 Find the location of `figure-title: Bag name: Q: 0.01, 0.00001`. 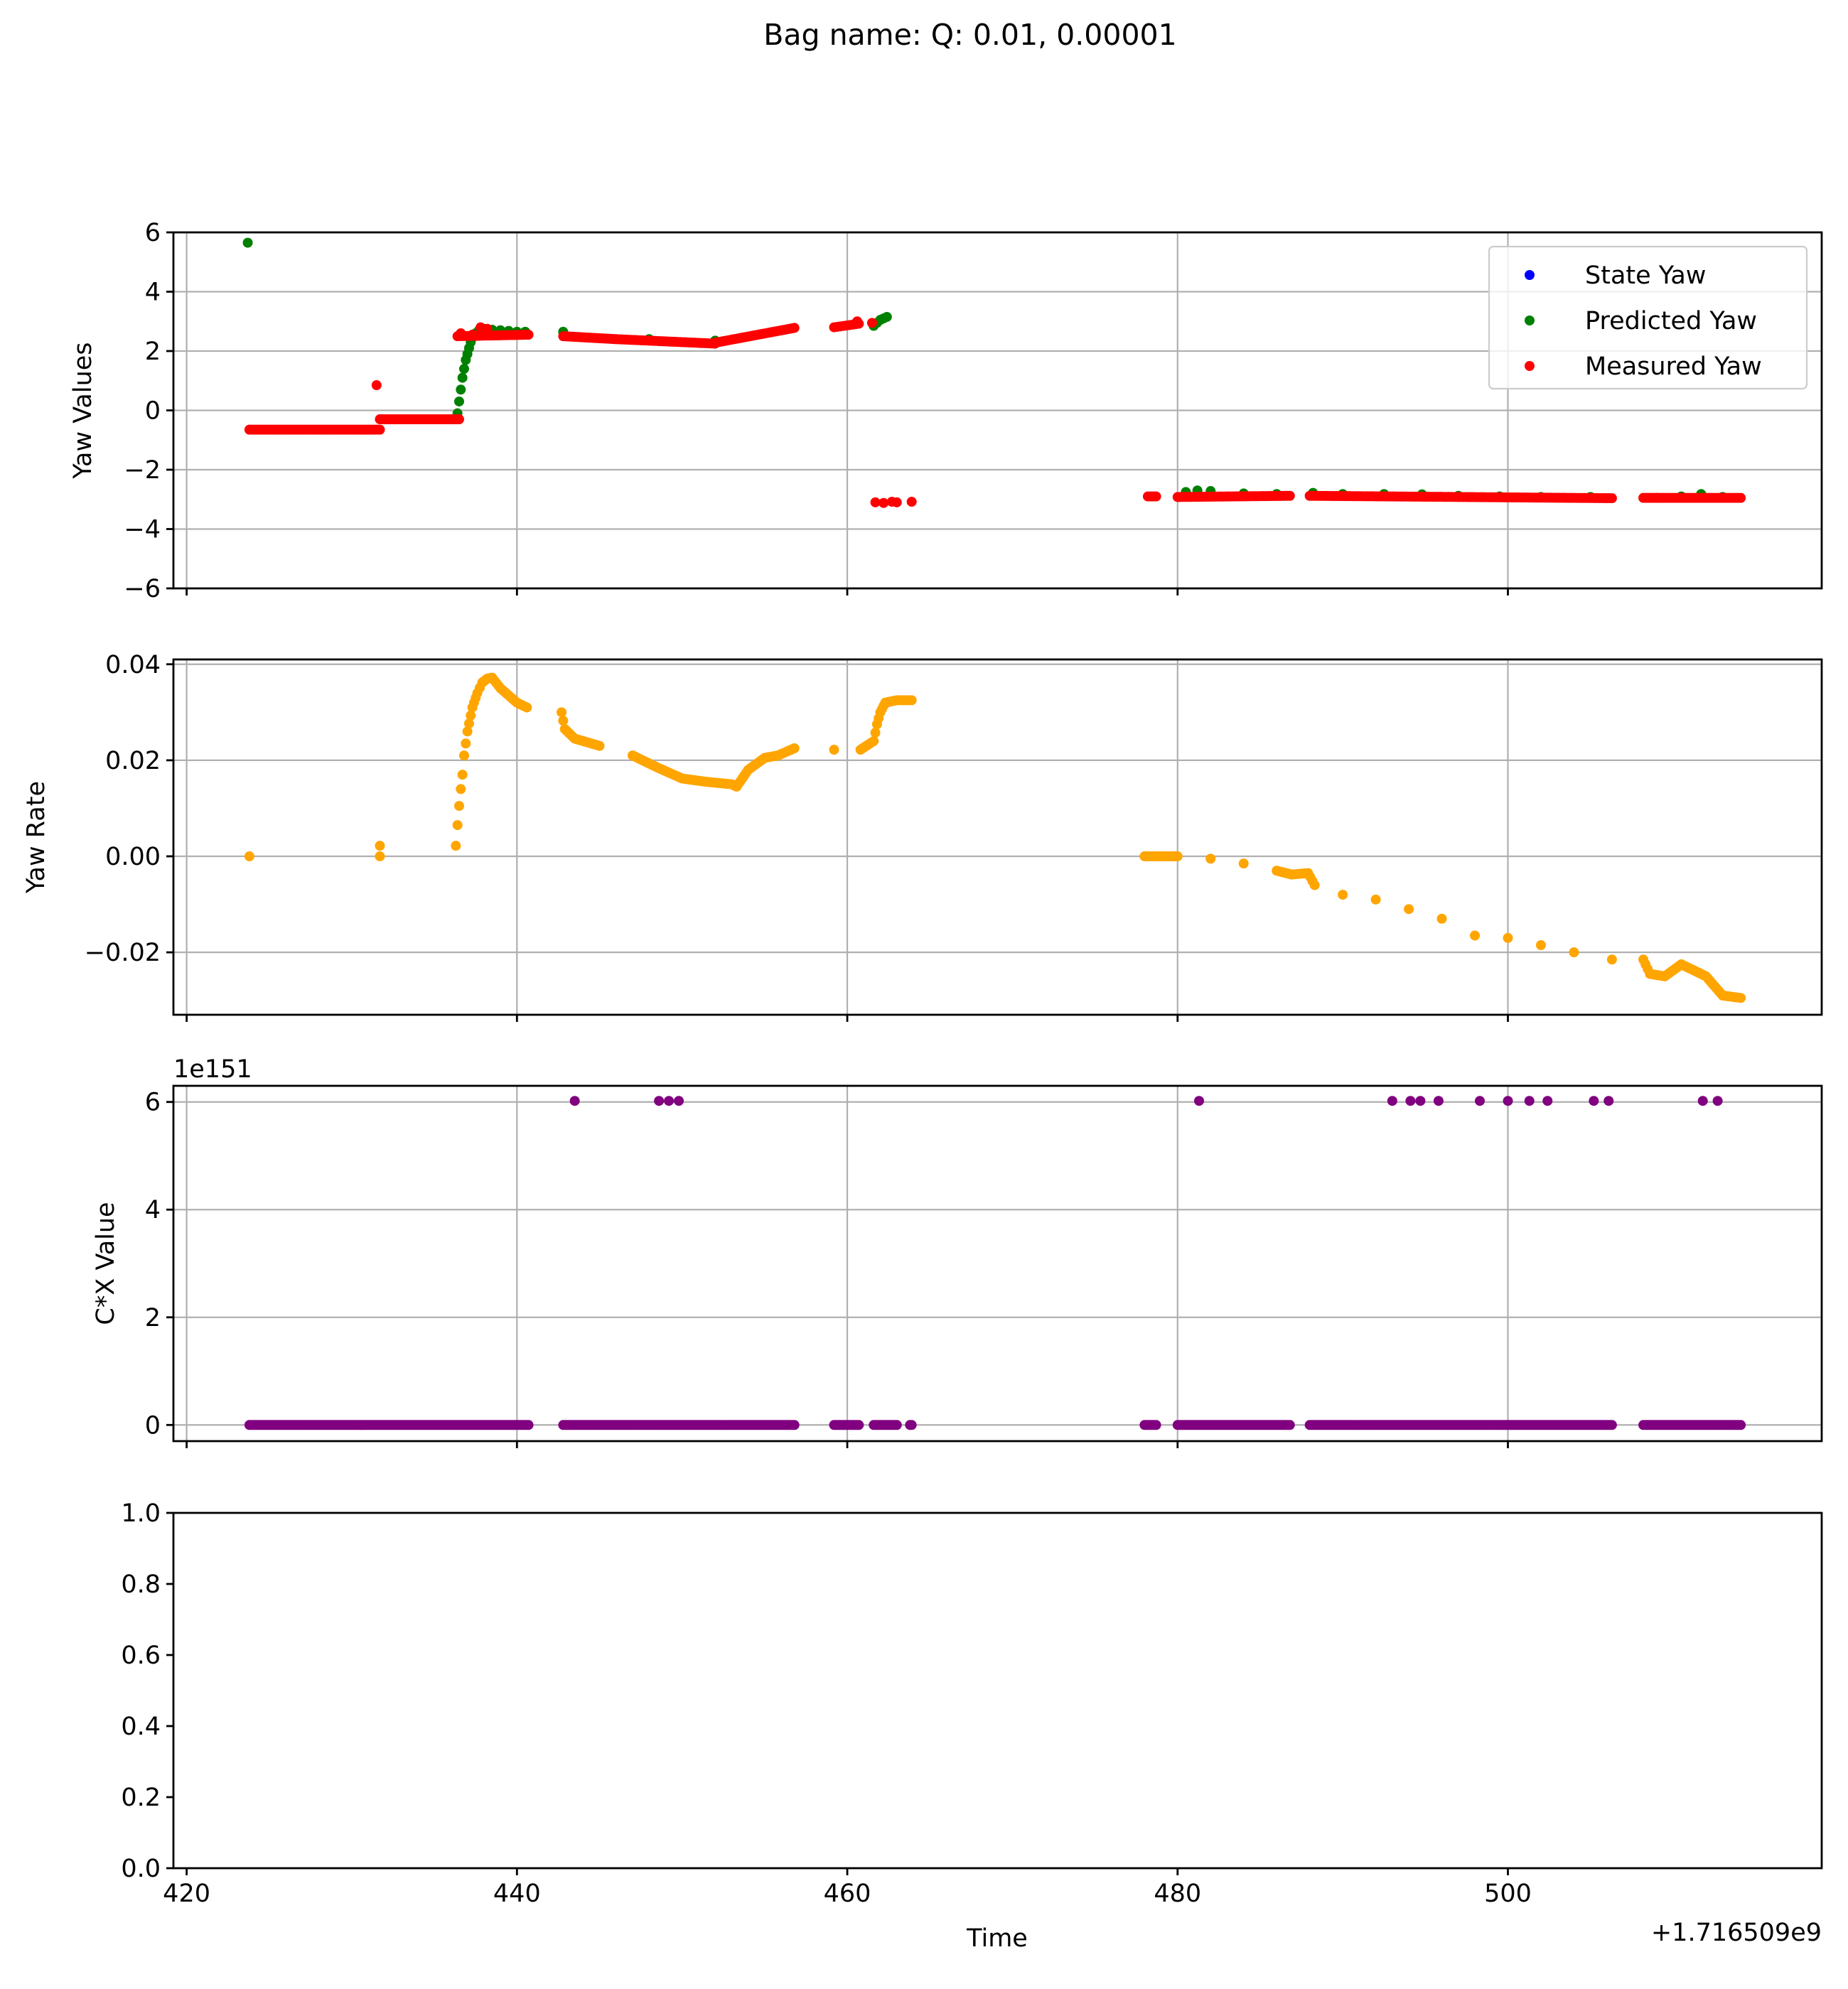

figure-title: Bag name: Q: 0.01, 0.00001 is located at coordinates (970, 35).